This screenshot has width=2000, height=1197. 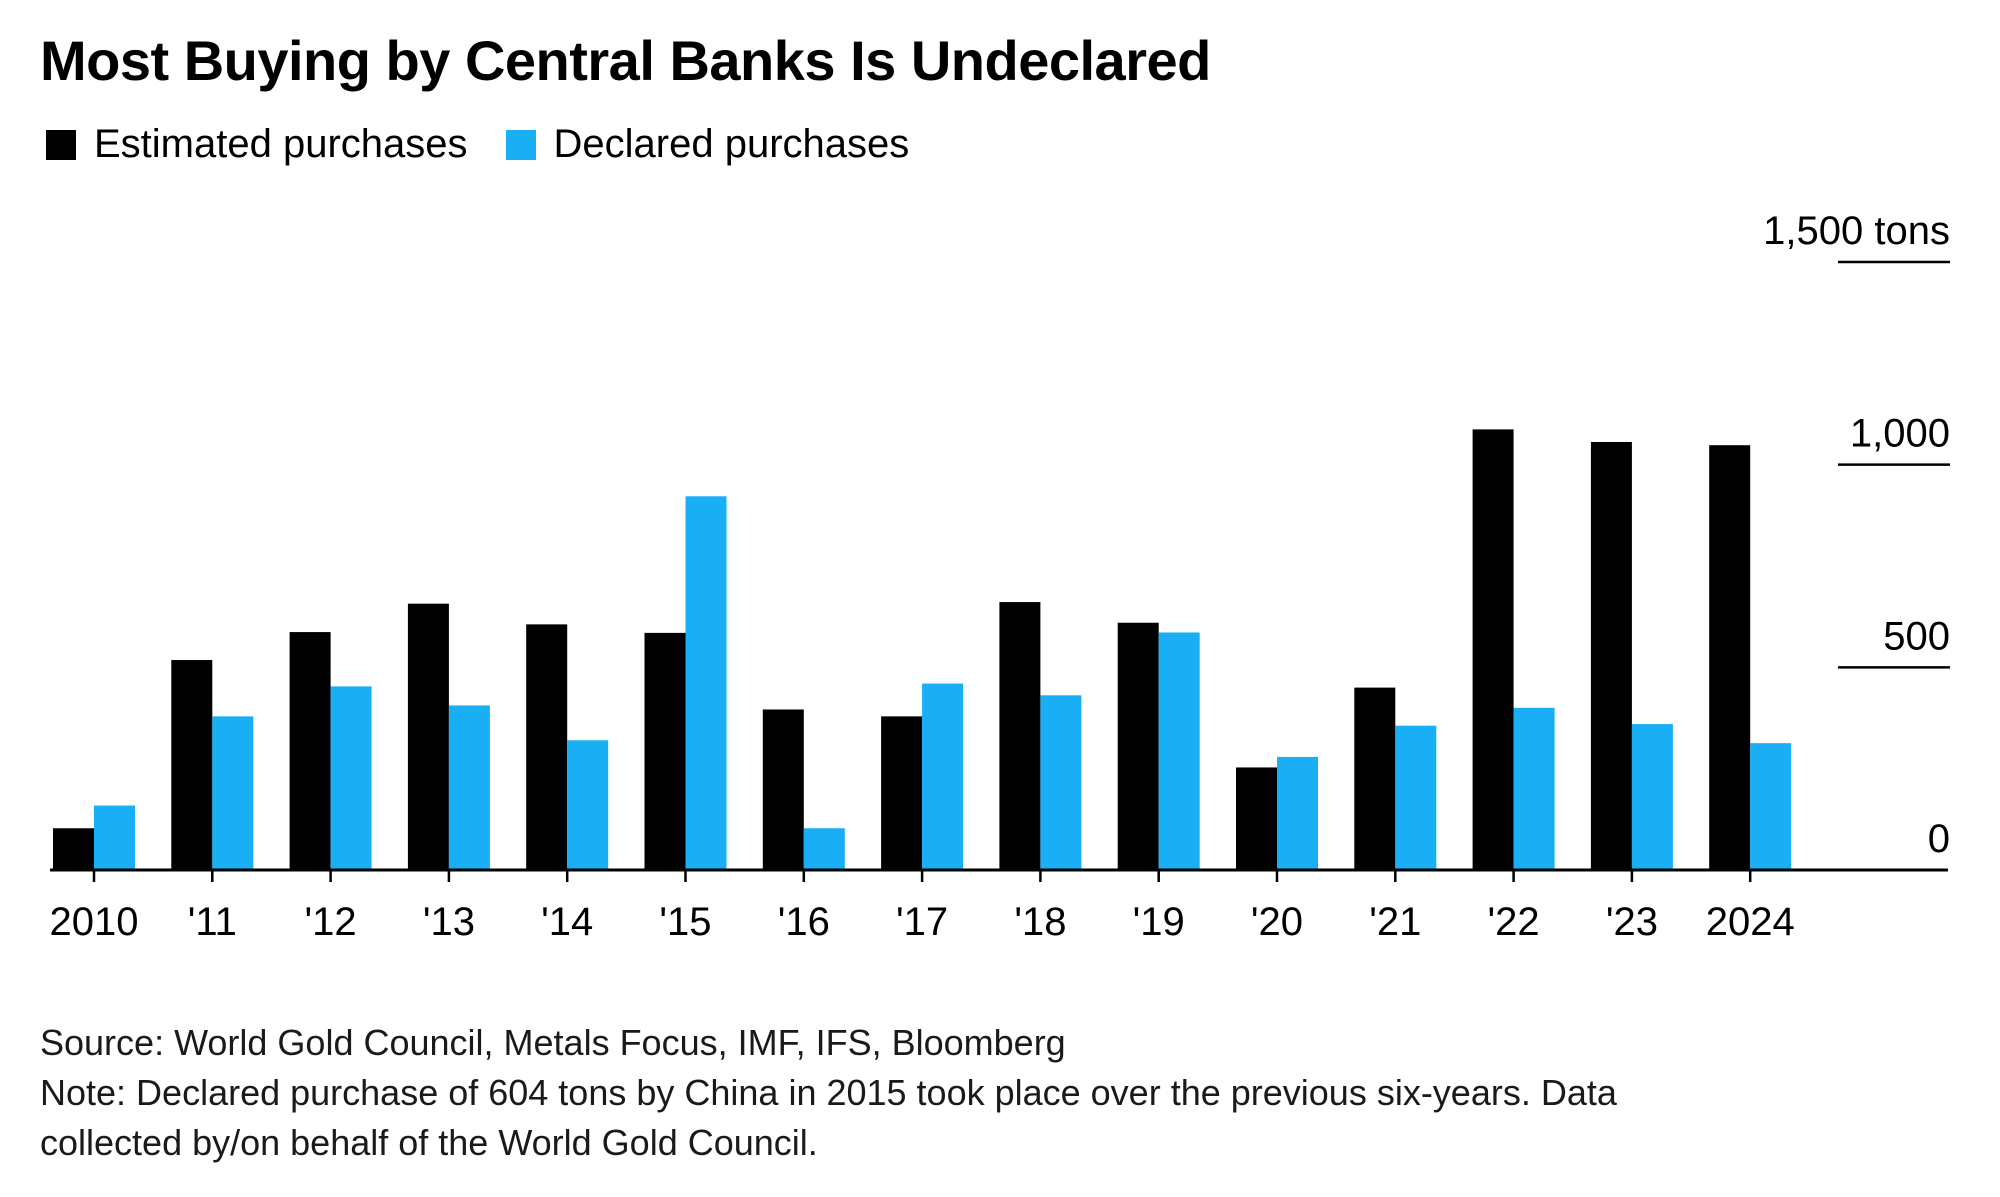 I want to click on legend-item-estimated: Estimated purchases, so click(x=257, y=144).